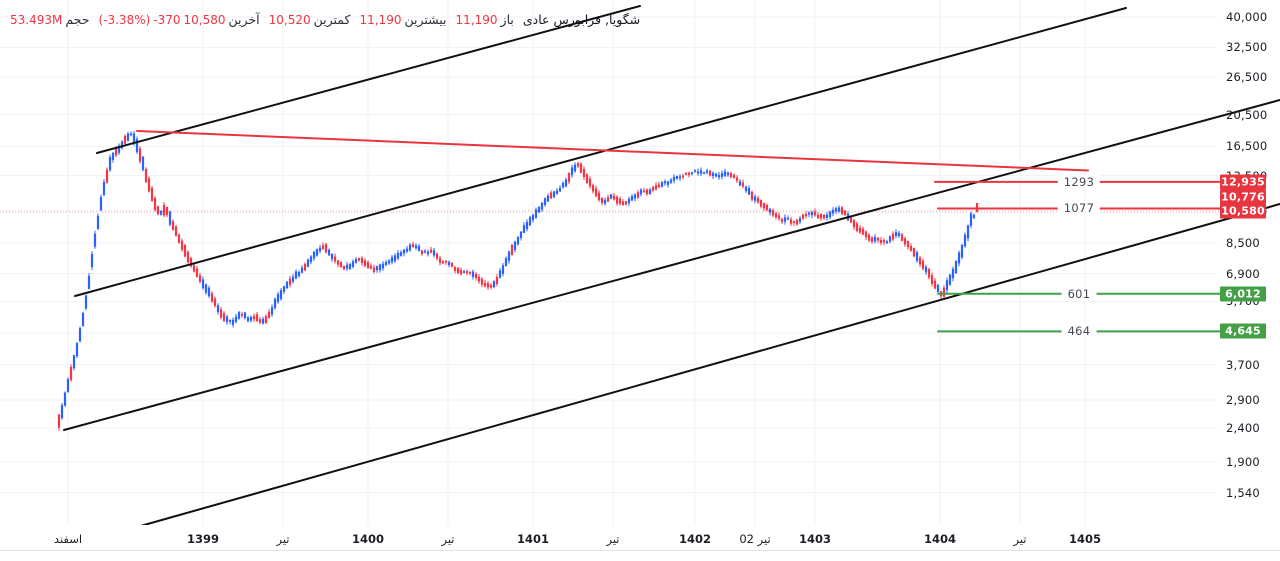 The image size is (1280, 561). What do you see at coordinates (1079, 331) in the screenshot?
I see `line-price-label: 464` at bounding box center [1079, 331].